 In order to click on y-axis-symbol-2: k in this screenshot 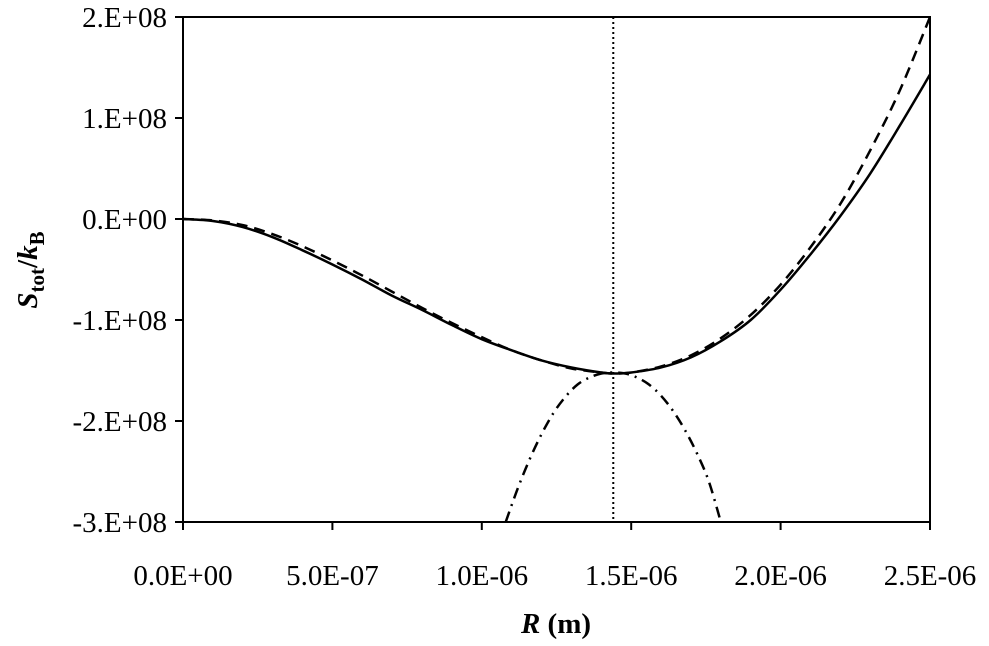, I will do `click(28, 252)`.